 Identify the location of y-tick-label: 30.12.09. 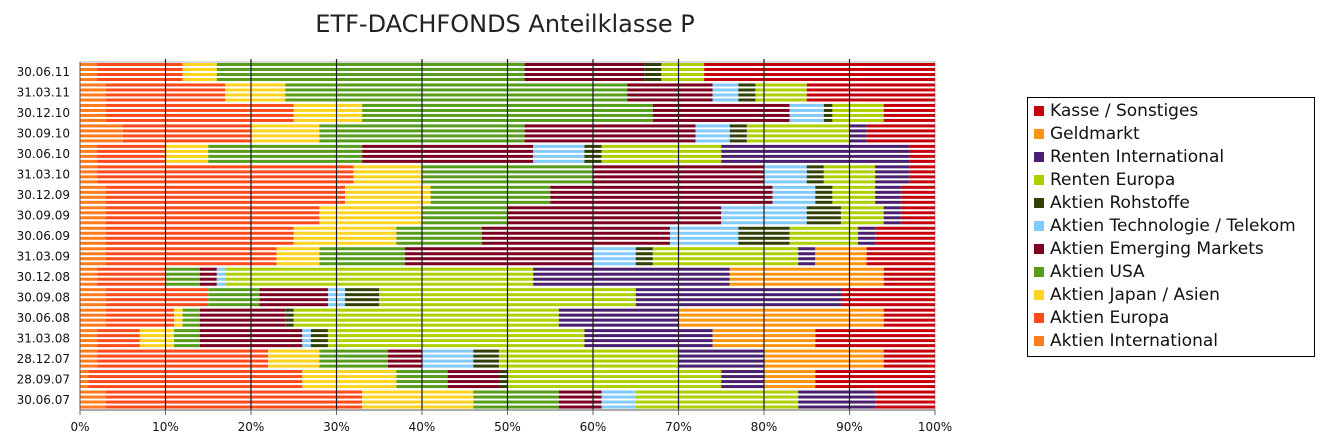
(43, 195).